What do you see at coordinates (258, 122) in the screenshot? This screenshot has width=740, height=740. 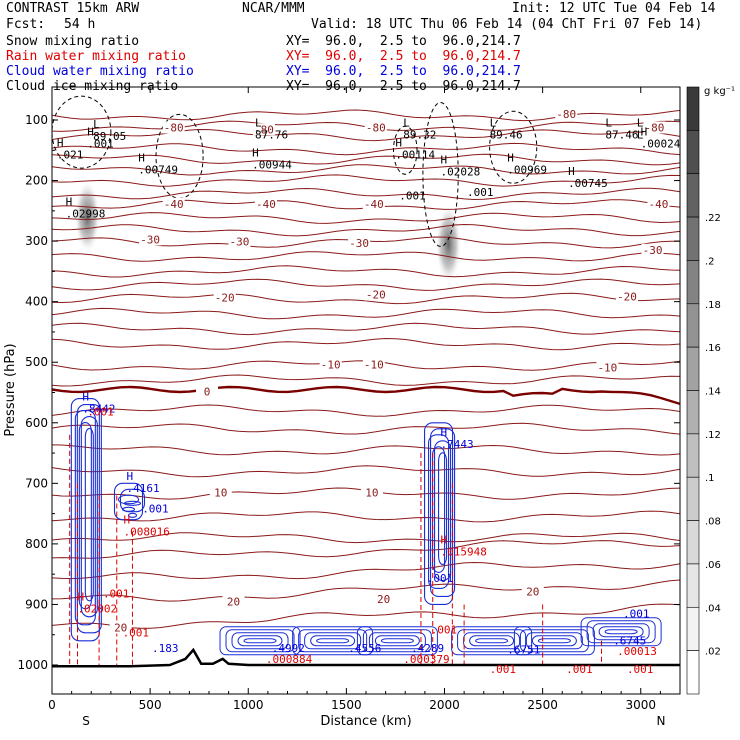 I see `cloud-ice-label-marker-1: L` at bounding box center [258, 122].